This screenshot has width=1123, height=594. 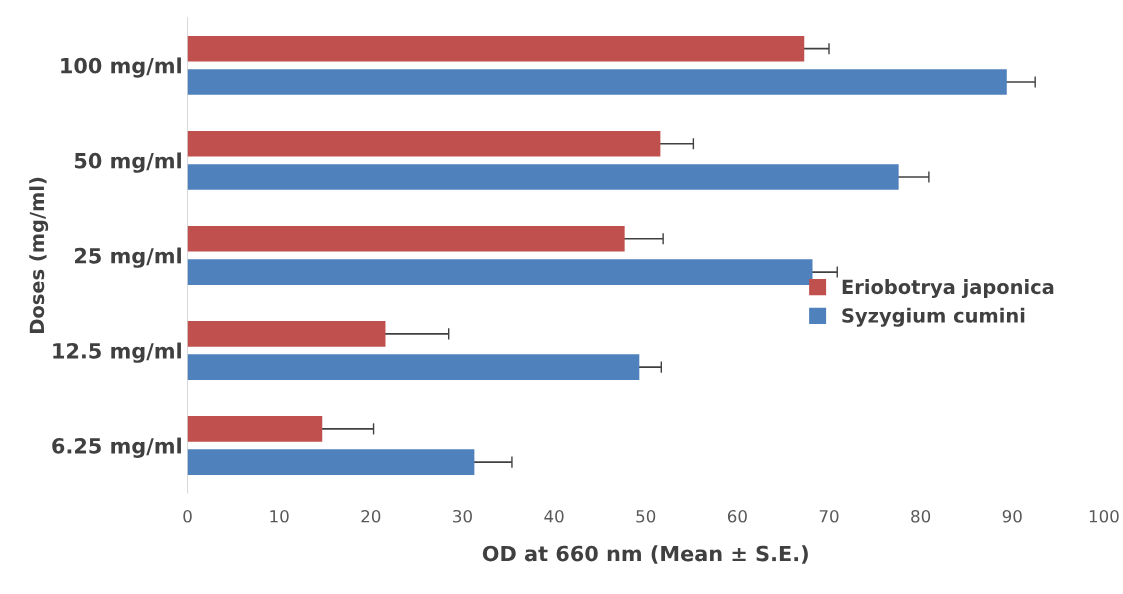 I want to click on legend-label: Eriobotrya japonica, so click(x=948, y=289).